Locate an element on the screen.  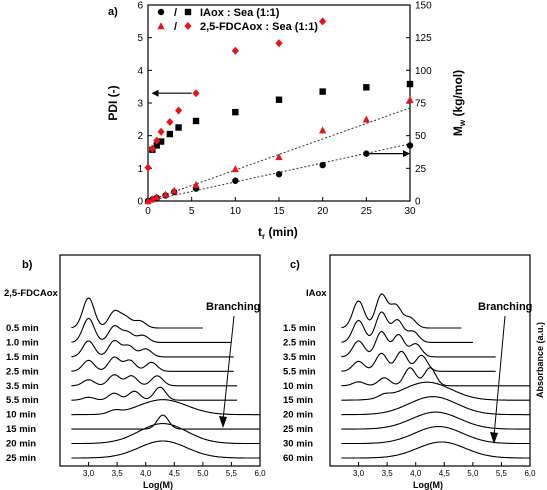
panel-a-ylabel-right: Mw (kg/mol) is located at coordinates (459, 103).